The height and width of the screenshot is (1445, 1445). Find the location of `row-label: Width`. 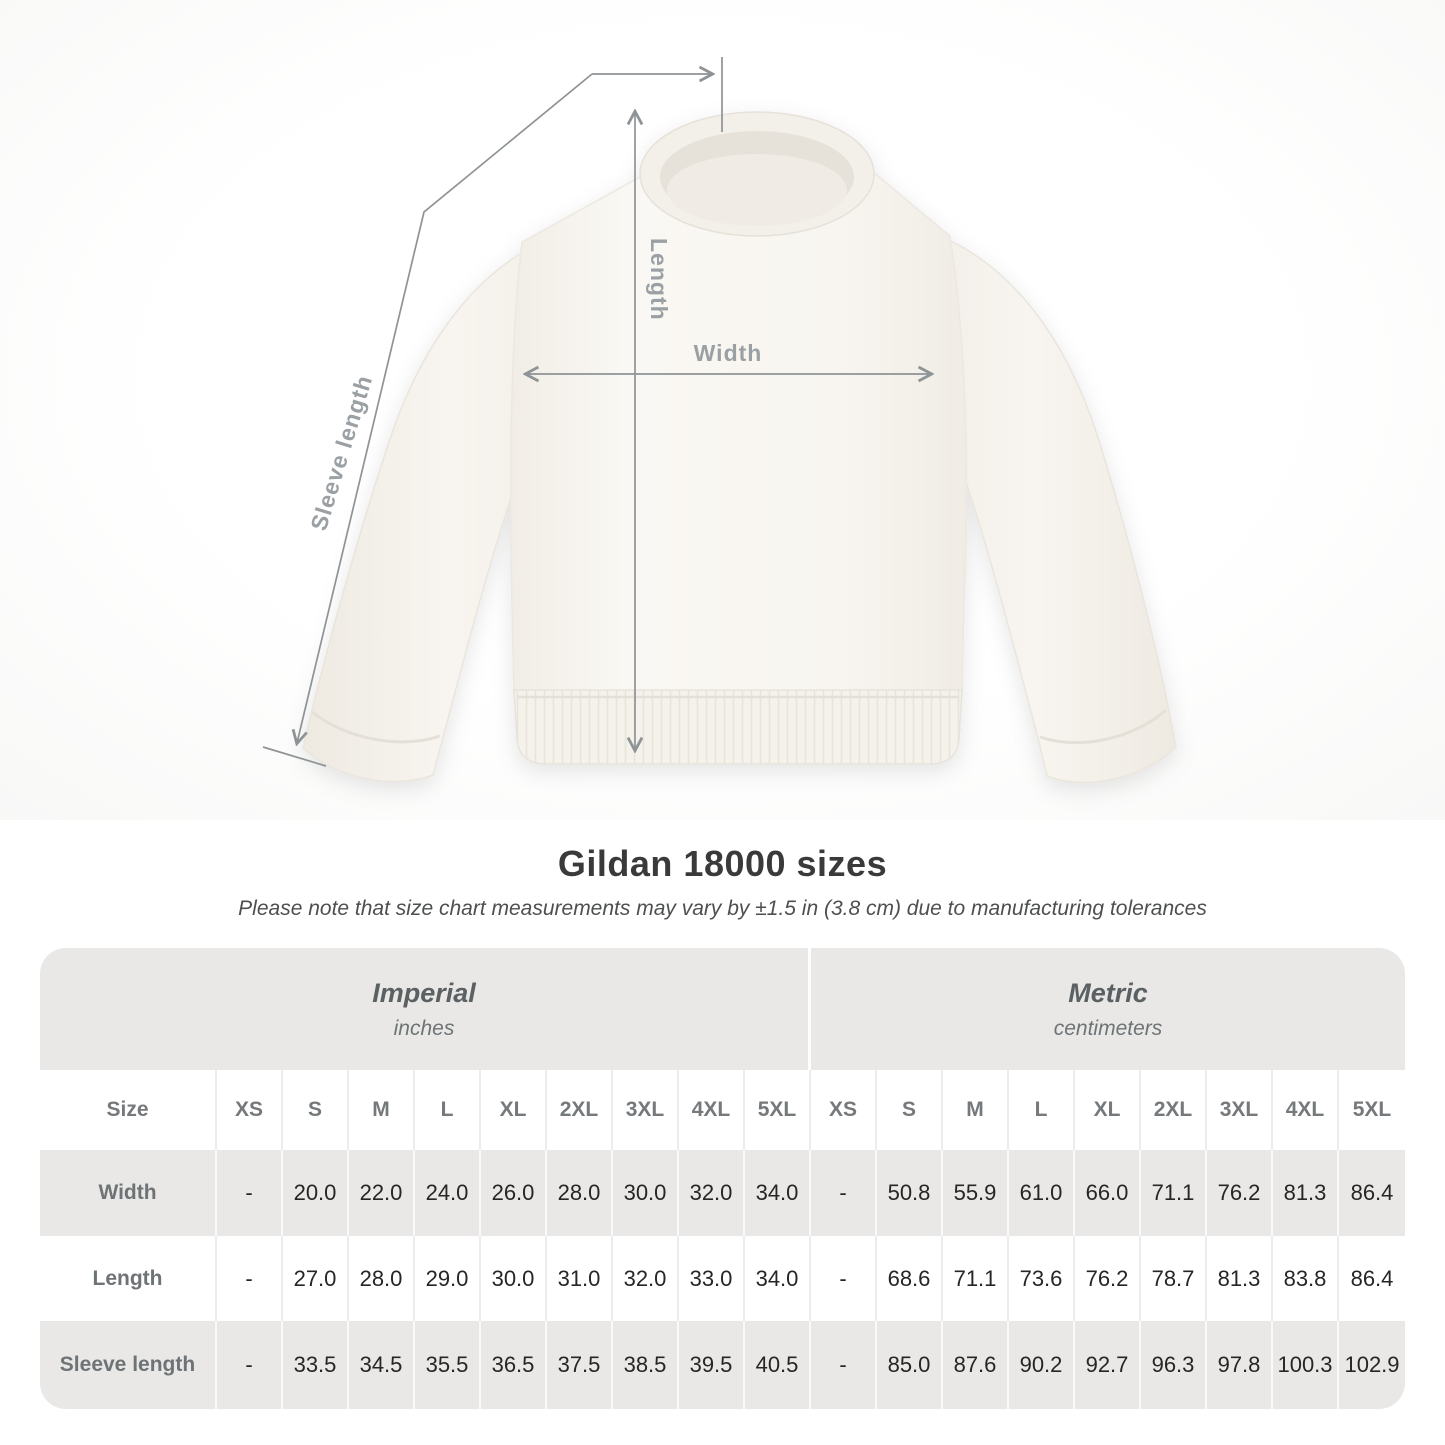

row-label: Width is located at coordinates (128, 1193).